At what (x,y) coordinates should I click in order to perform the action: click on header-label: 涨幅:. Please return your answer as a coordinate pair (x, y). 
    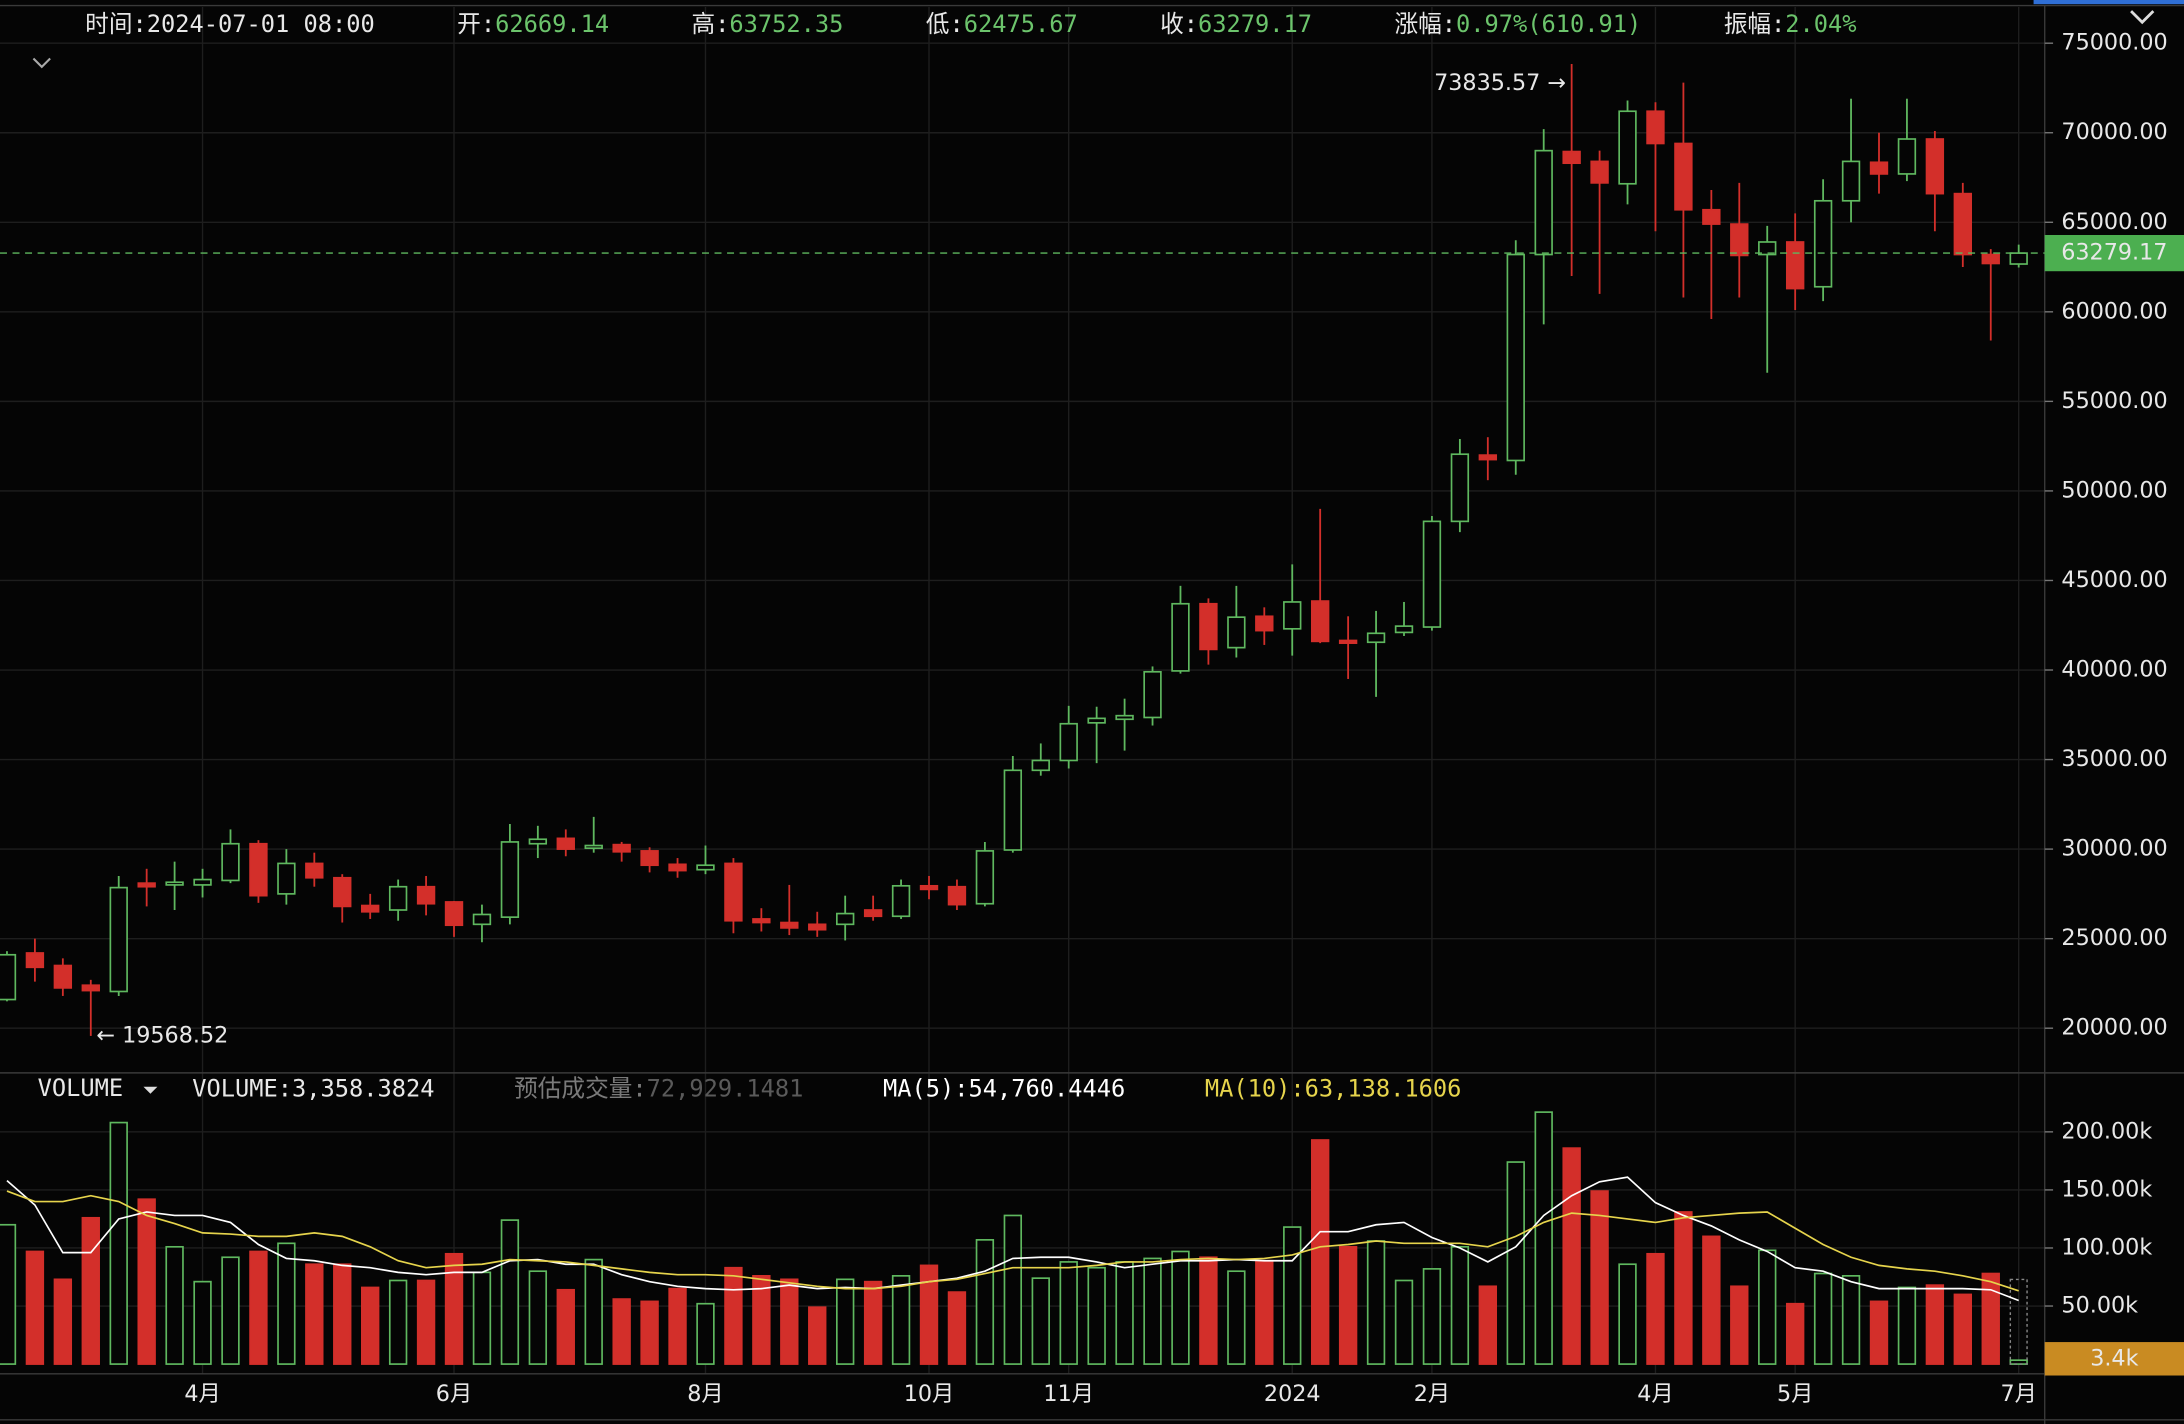
    Looking at the image, I should click on (1425, 24).